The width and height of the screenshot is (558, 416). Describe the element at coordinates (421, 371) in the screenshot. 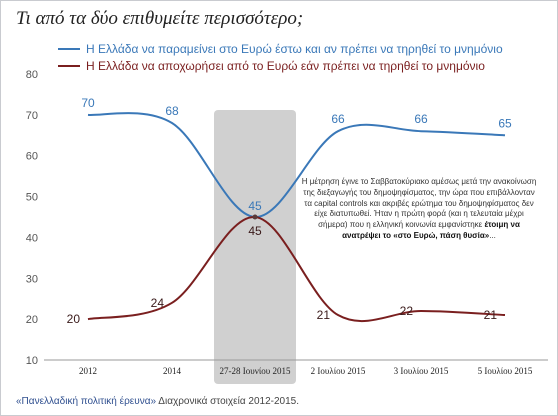

I see `x-tick-label: 3 Ιουλίου 2015` at that location.